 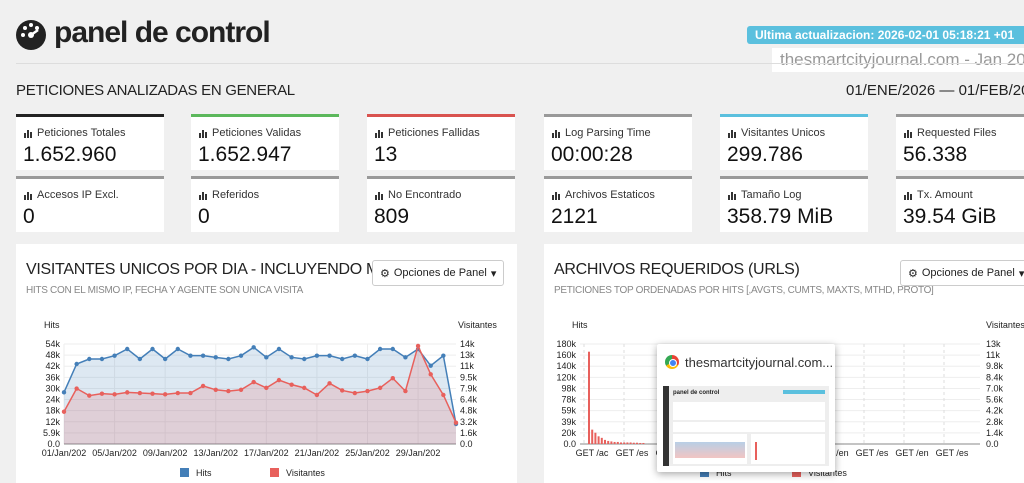 I want to click on metric-card: Requested Files 56.338, so click(x=960, y=142).